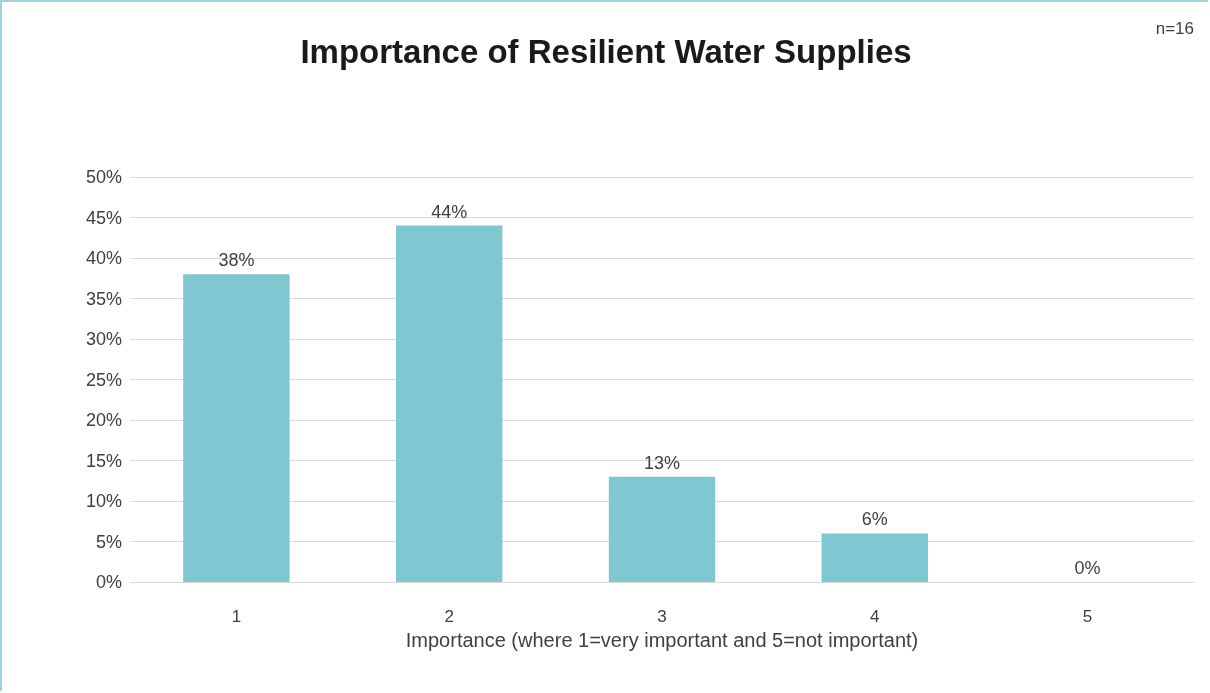 The image size is (1210, 693). What do you see at coordinates (449, 616) in the screenshot?
I see `x-tick-label: 2` at bounding box center [449, 616].